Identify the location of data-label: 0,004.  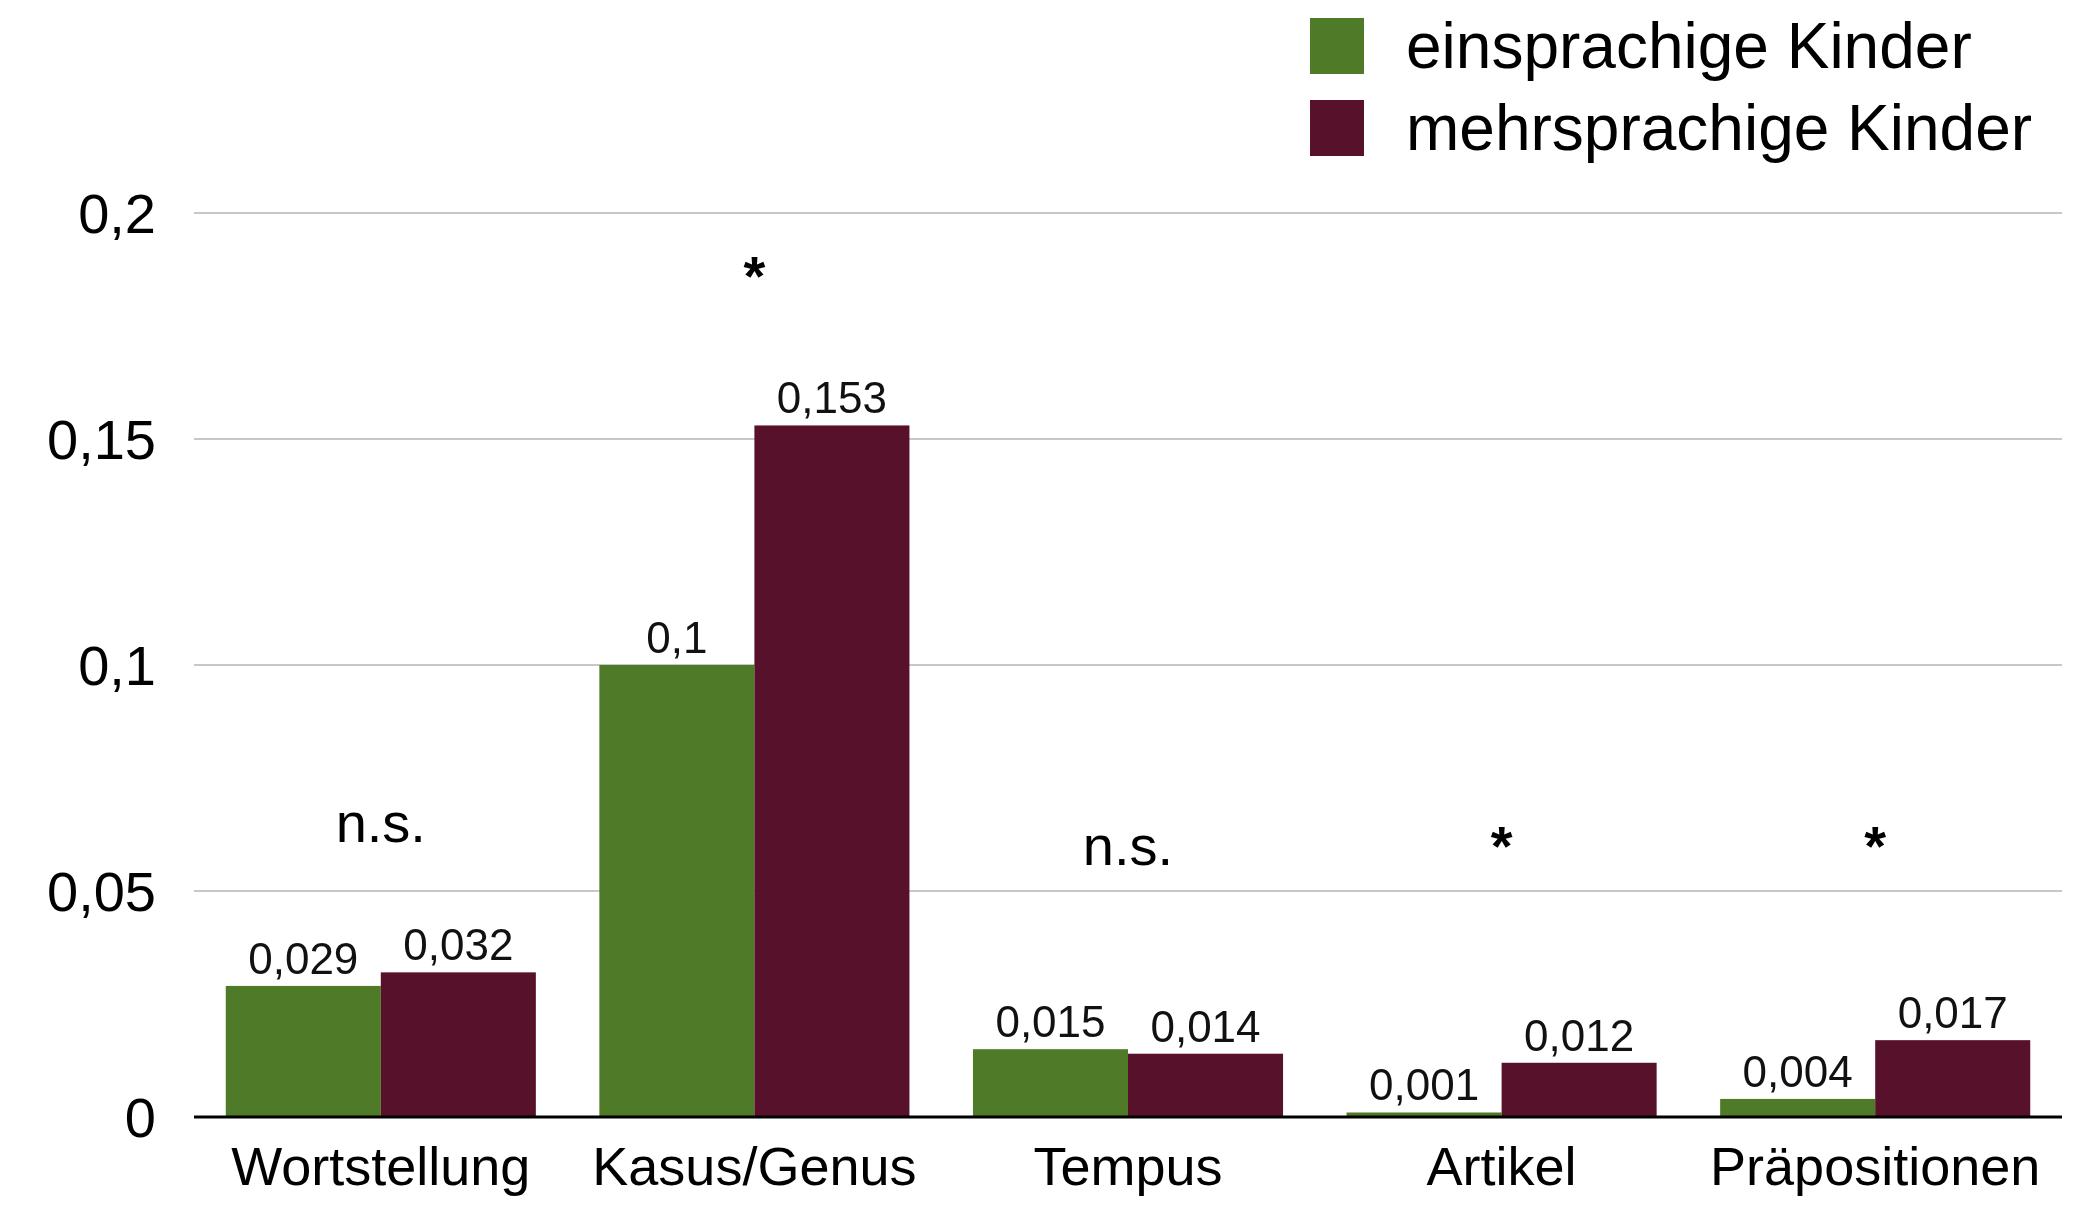
(1797, 1071).